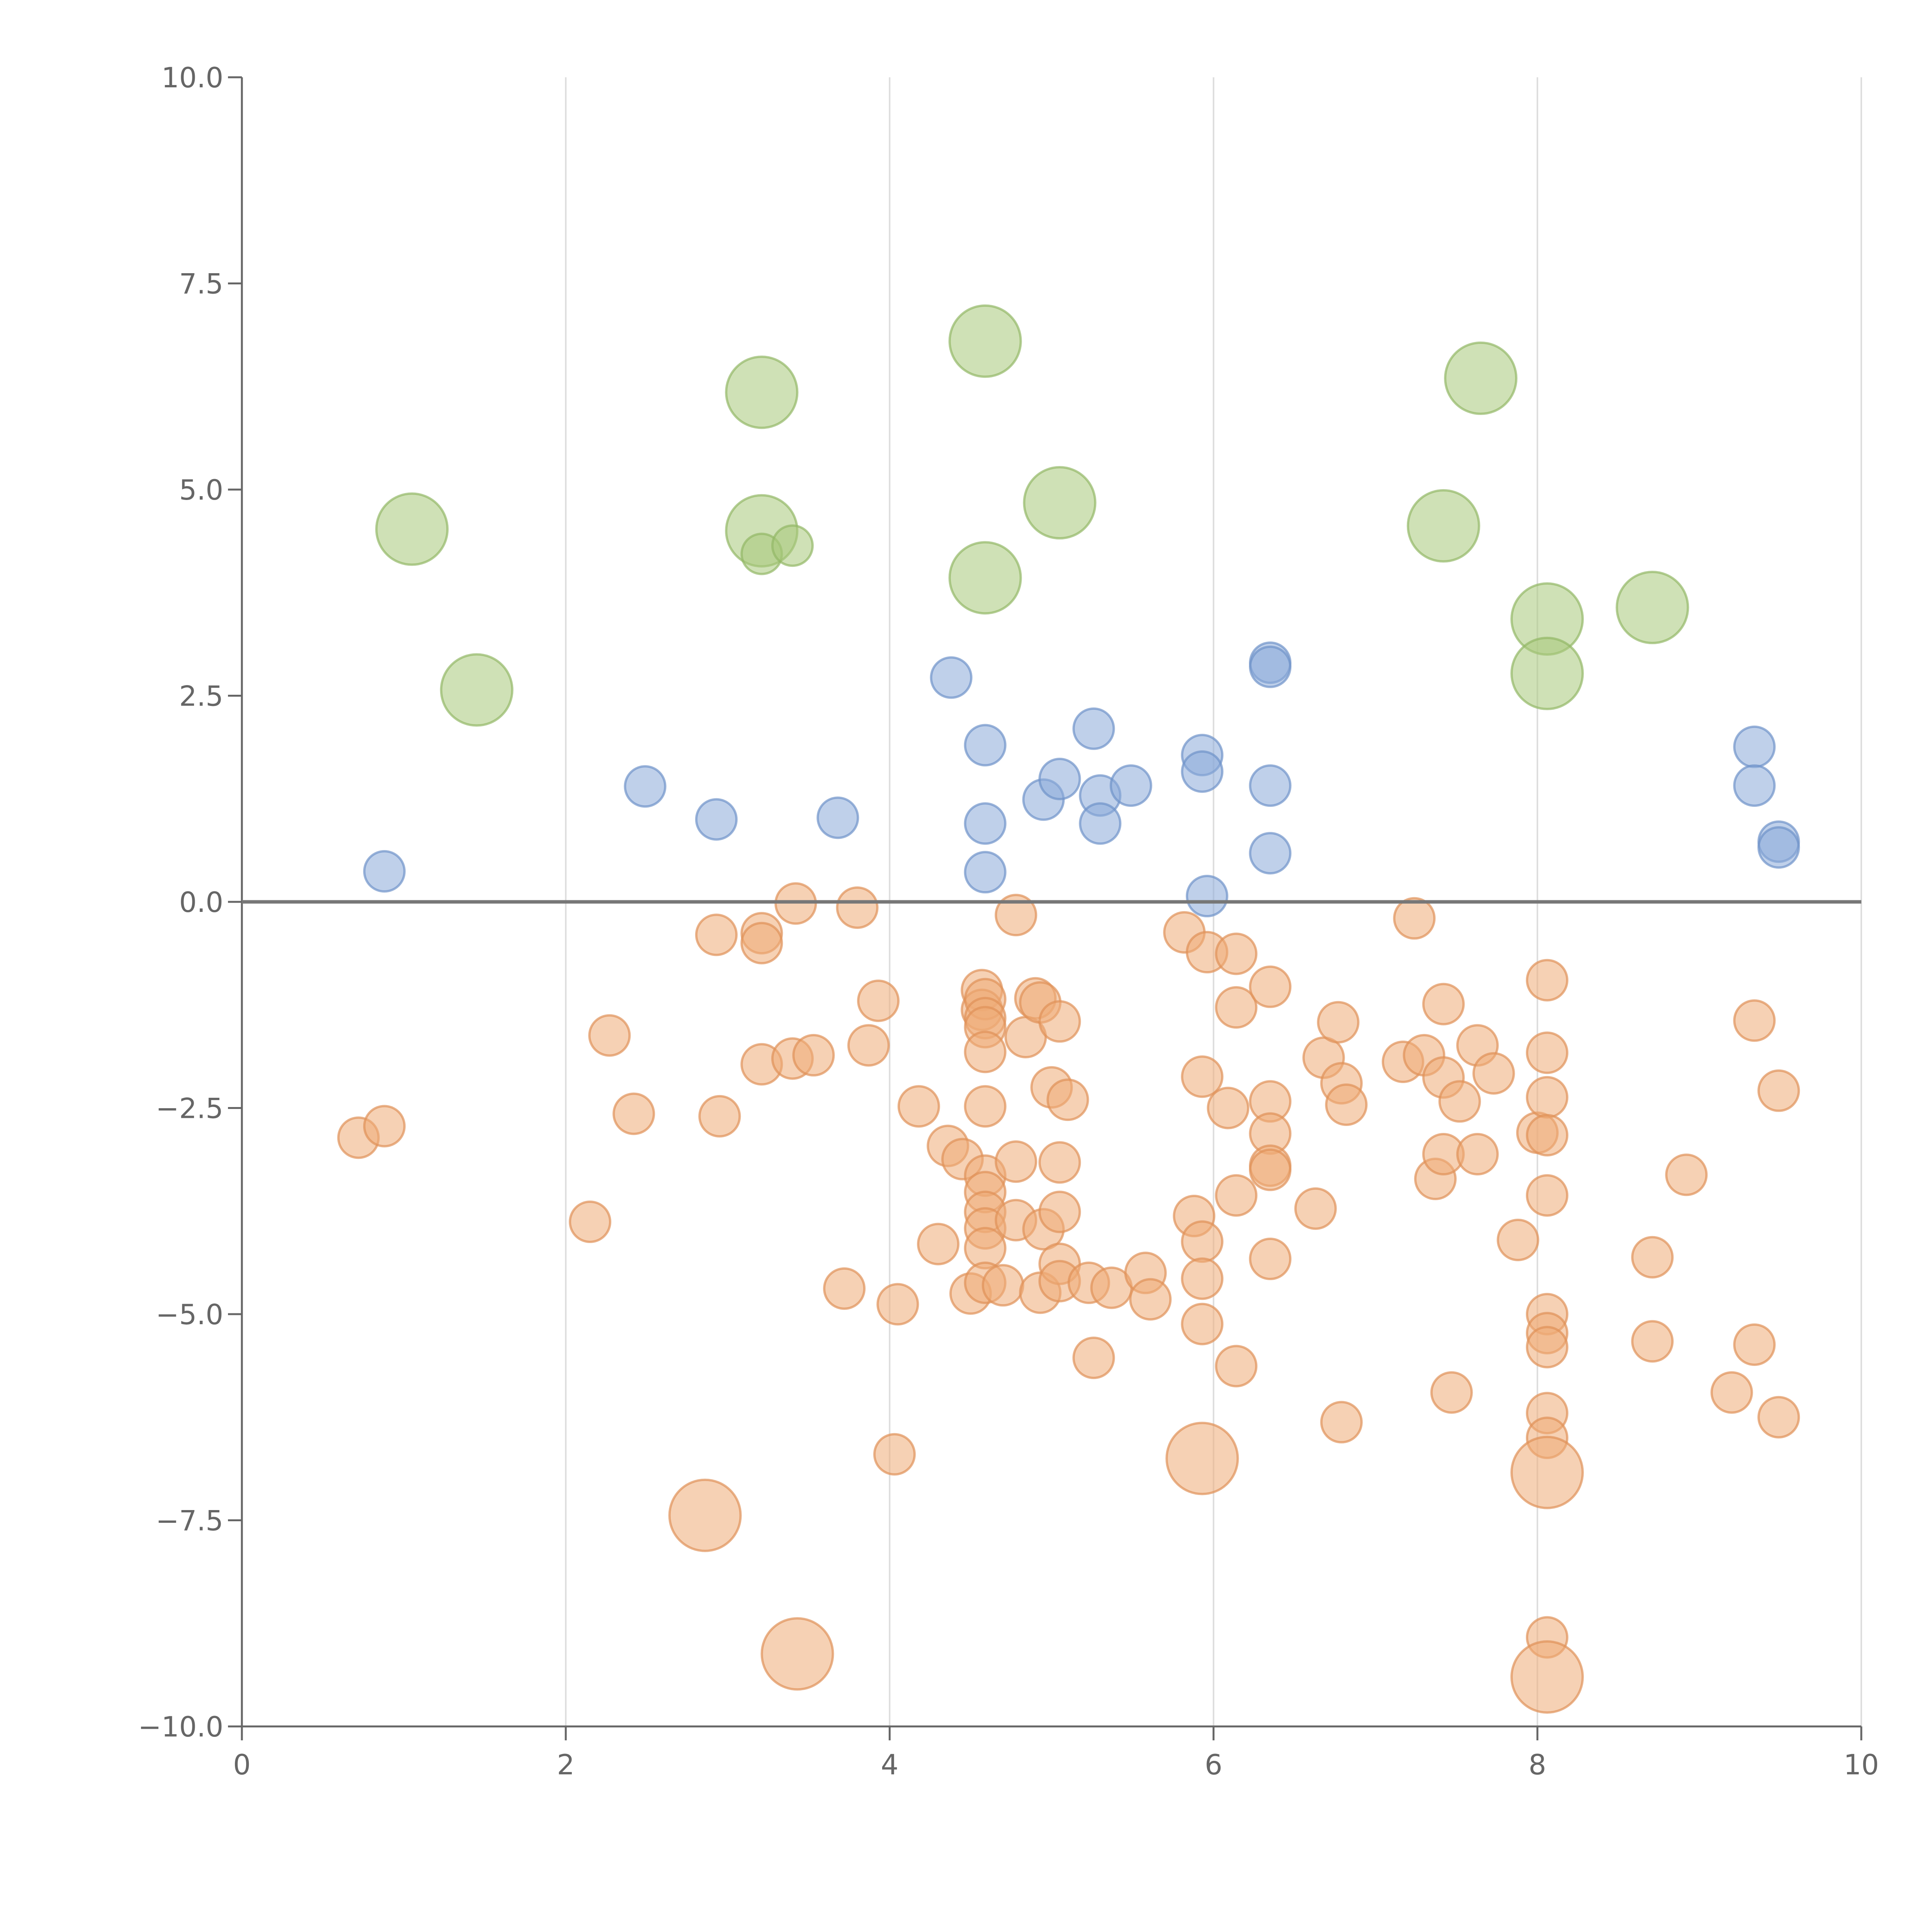 The width and height of the screenshot is (1932, 1932). What do you see at coordinates (1538, 1765) in the screenshot?
I see `x-tick-label: 8` at bounding box center [1538, 1765].